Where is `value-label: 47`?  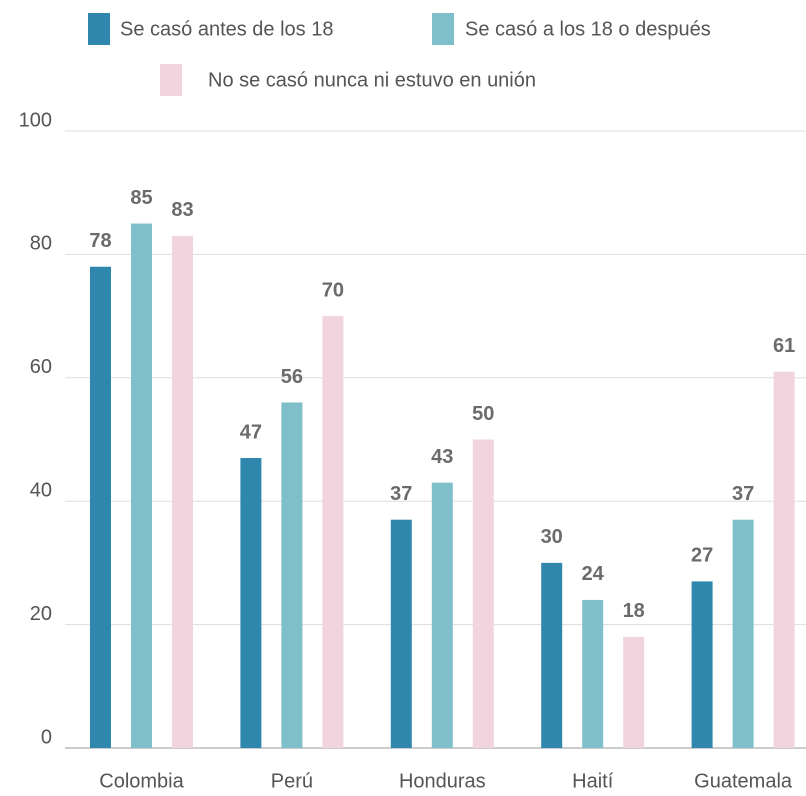 value-label: 47 is located at coordinates (251, 432).